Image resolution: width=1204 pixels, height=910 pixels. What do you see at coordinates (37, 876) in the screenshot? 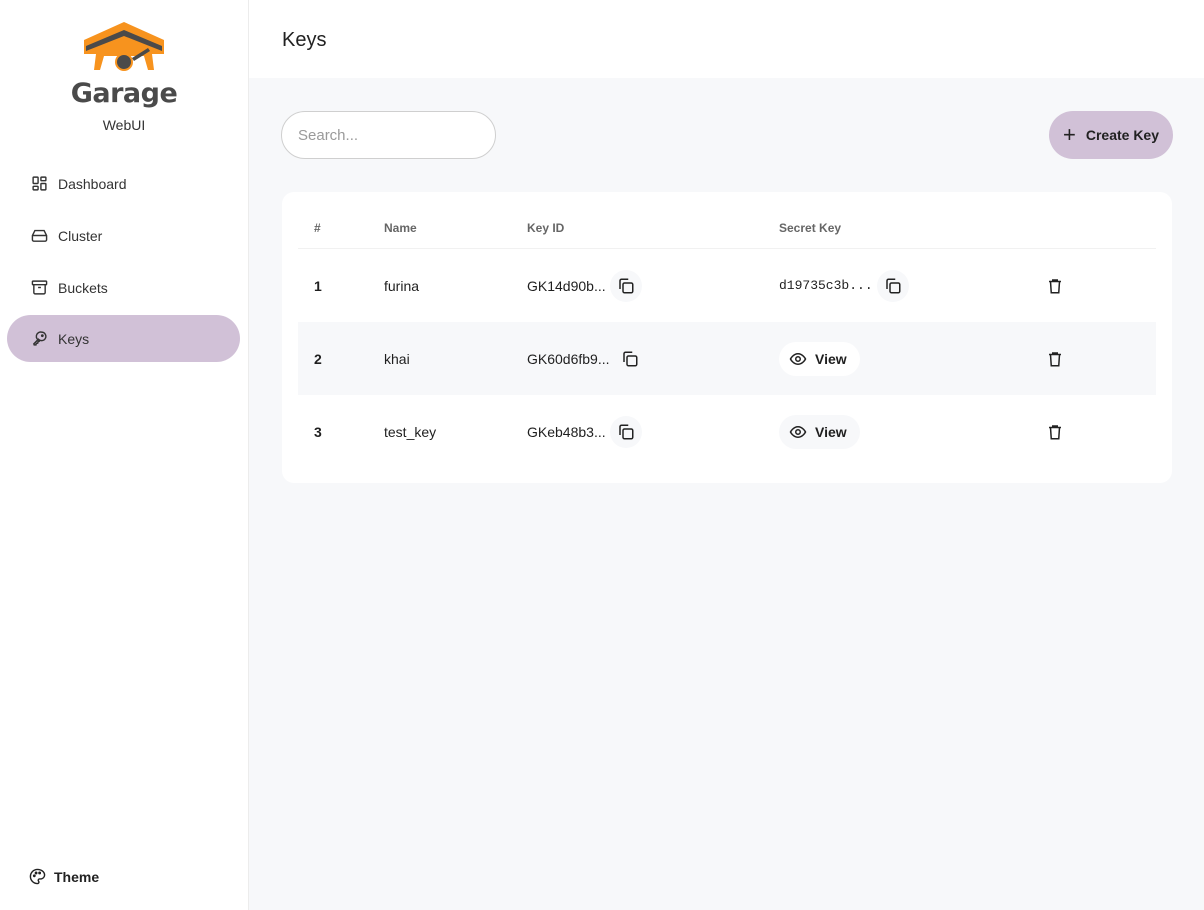
I see `palette-icon` at bounding box center [37, 876].